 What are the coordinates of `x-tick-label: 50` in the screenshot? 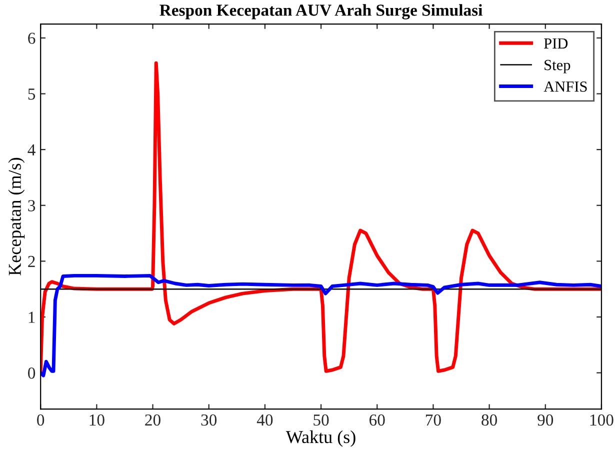 It's located at (321, 420).